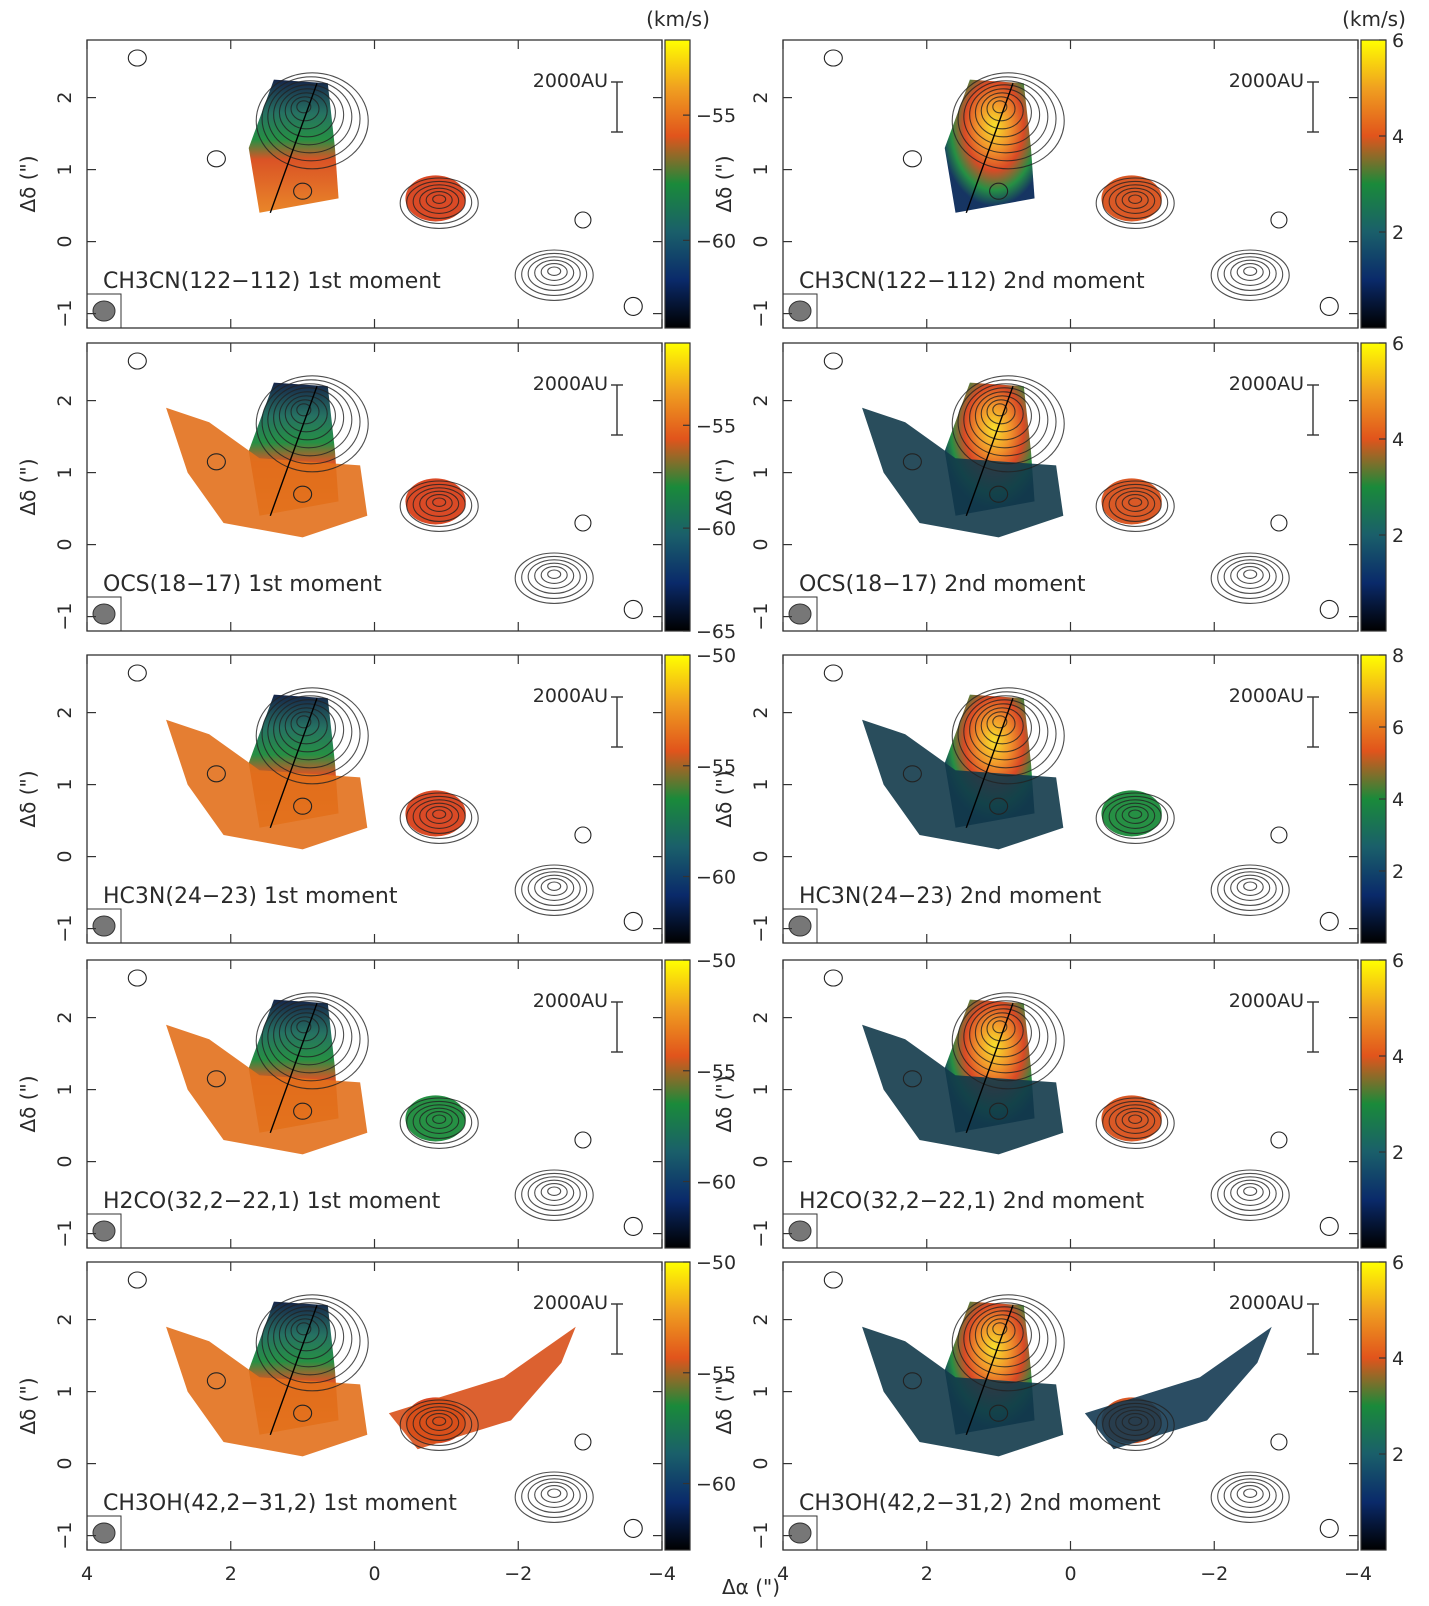  Describe the element at coordinates (1398, 440) in the screenshot. I see `colorbar-tick-label: 4` at that location.